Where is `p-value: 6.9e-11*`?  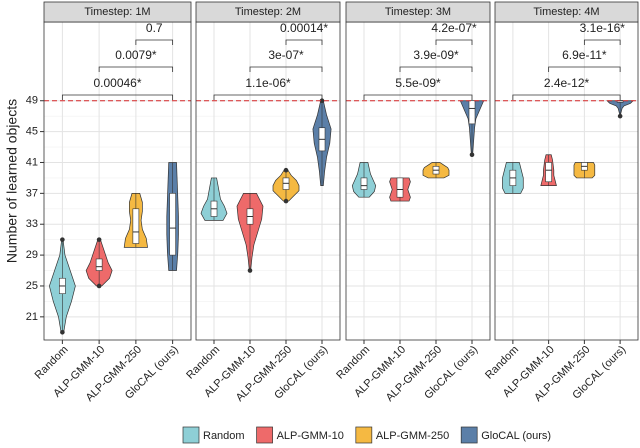
p-value: 6.9e-11* is located at coordinates (584, 55).